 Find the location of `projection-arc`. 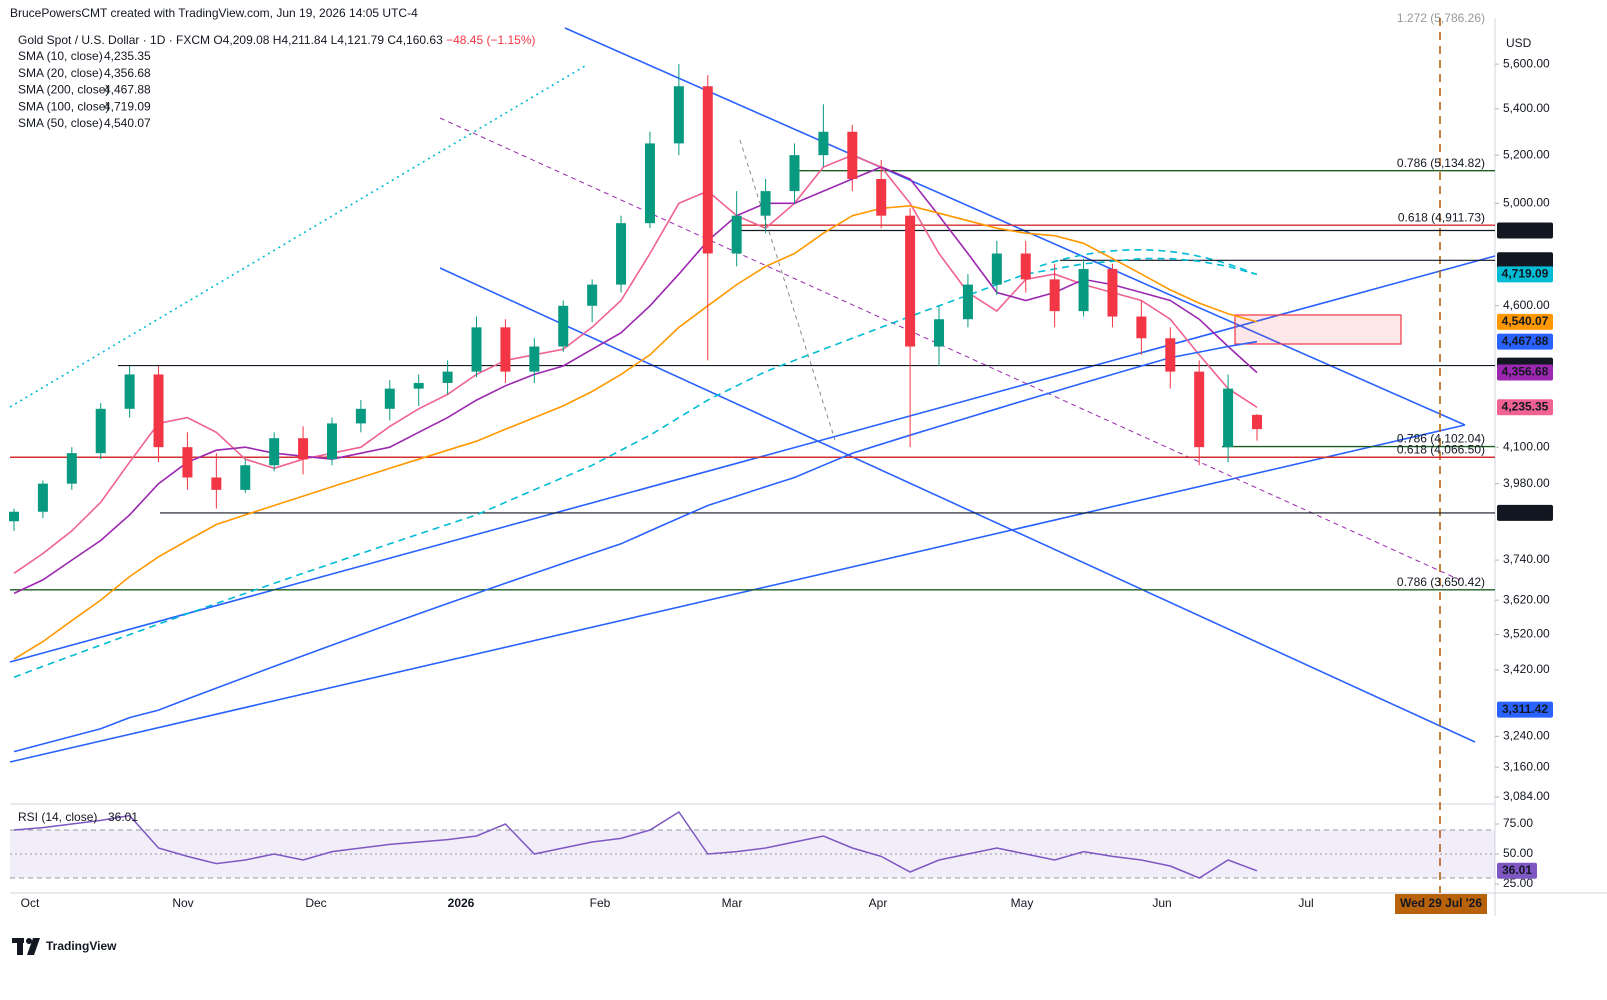

projection-arc is located at coordinates (1147, 262).